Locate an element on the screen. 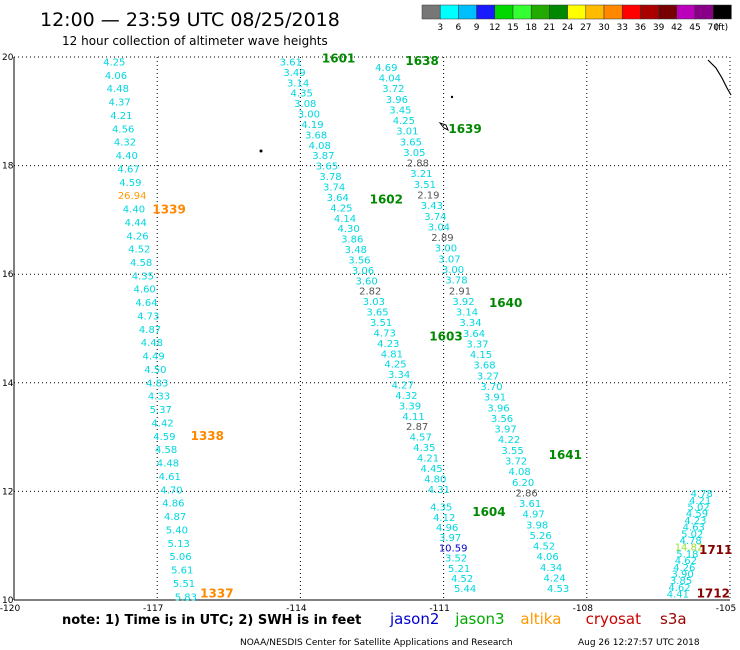  data-label: 2.86 is located at coordinates (526, 493).